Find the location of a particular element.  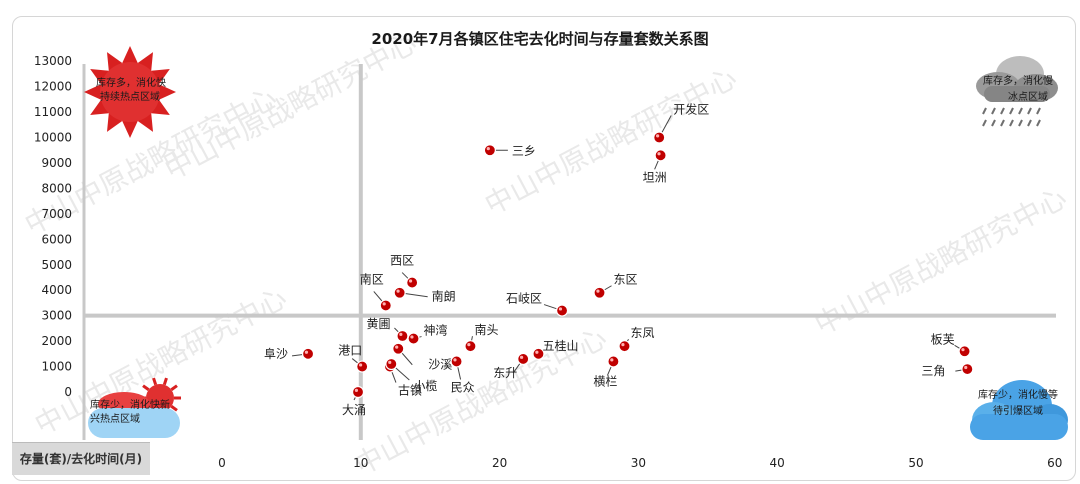

x-tick-label: 20 is located at coordinates (499, 463).